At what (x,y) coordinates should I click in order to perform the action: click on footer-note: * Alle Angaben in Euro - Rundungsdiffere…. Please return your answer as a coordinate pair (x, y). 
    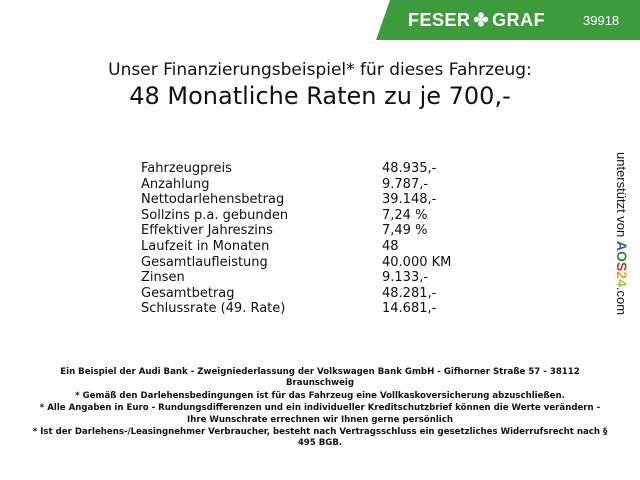
    Looking at the image, I should click on (320, 414).